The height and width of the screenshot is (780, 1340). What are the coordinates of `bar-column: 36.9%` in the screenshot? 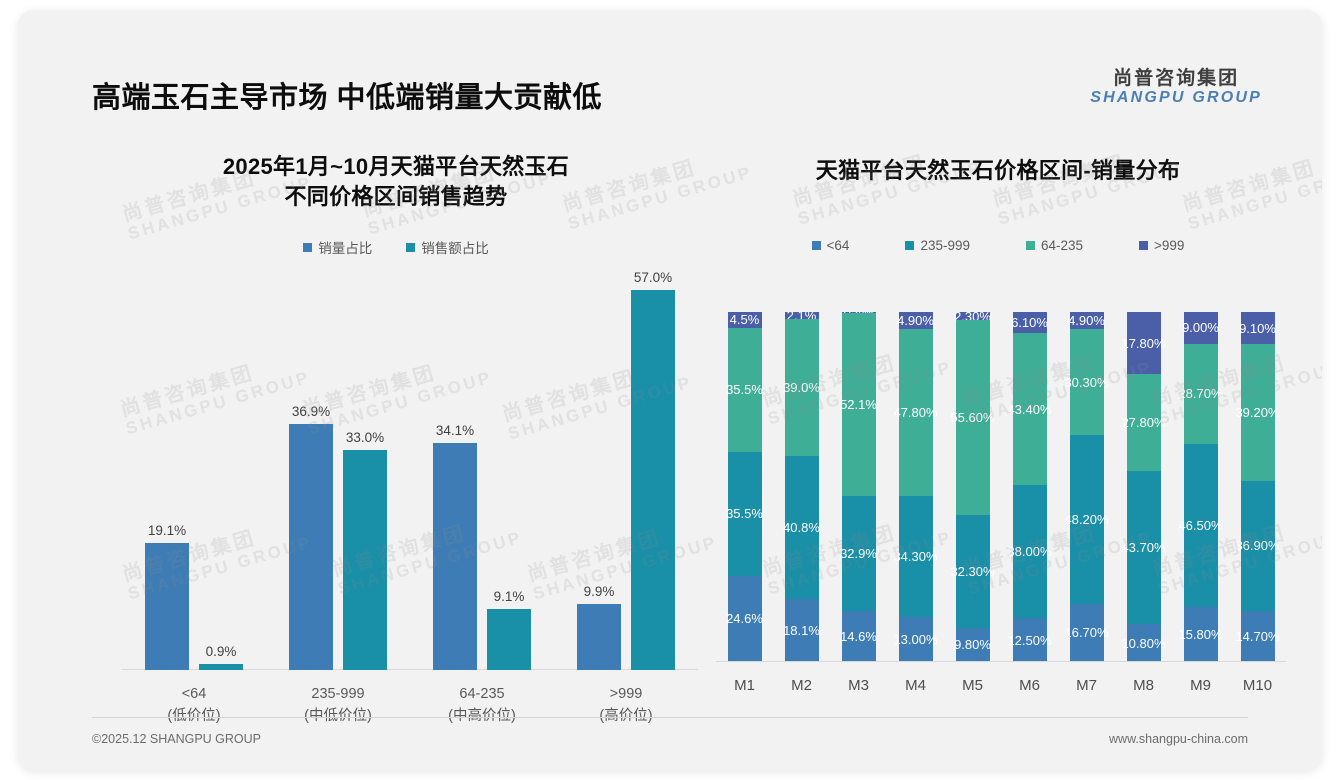 It's located at (311, 470).